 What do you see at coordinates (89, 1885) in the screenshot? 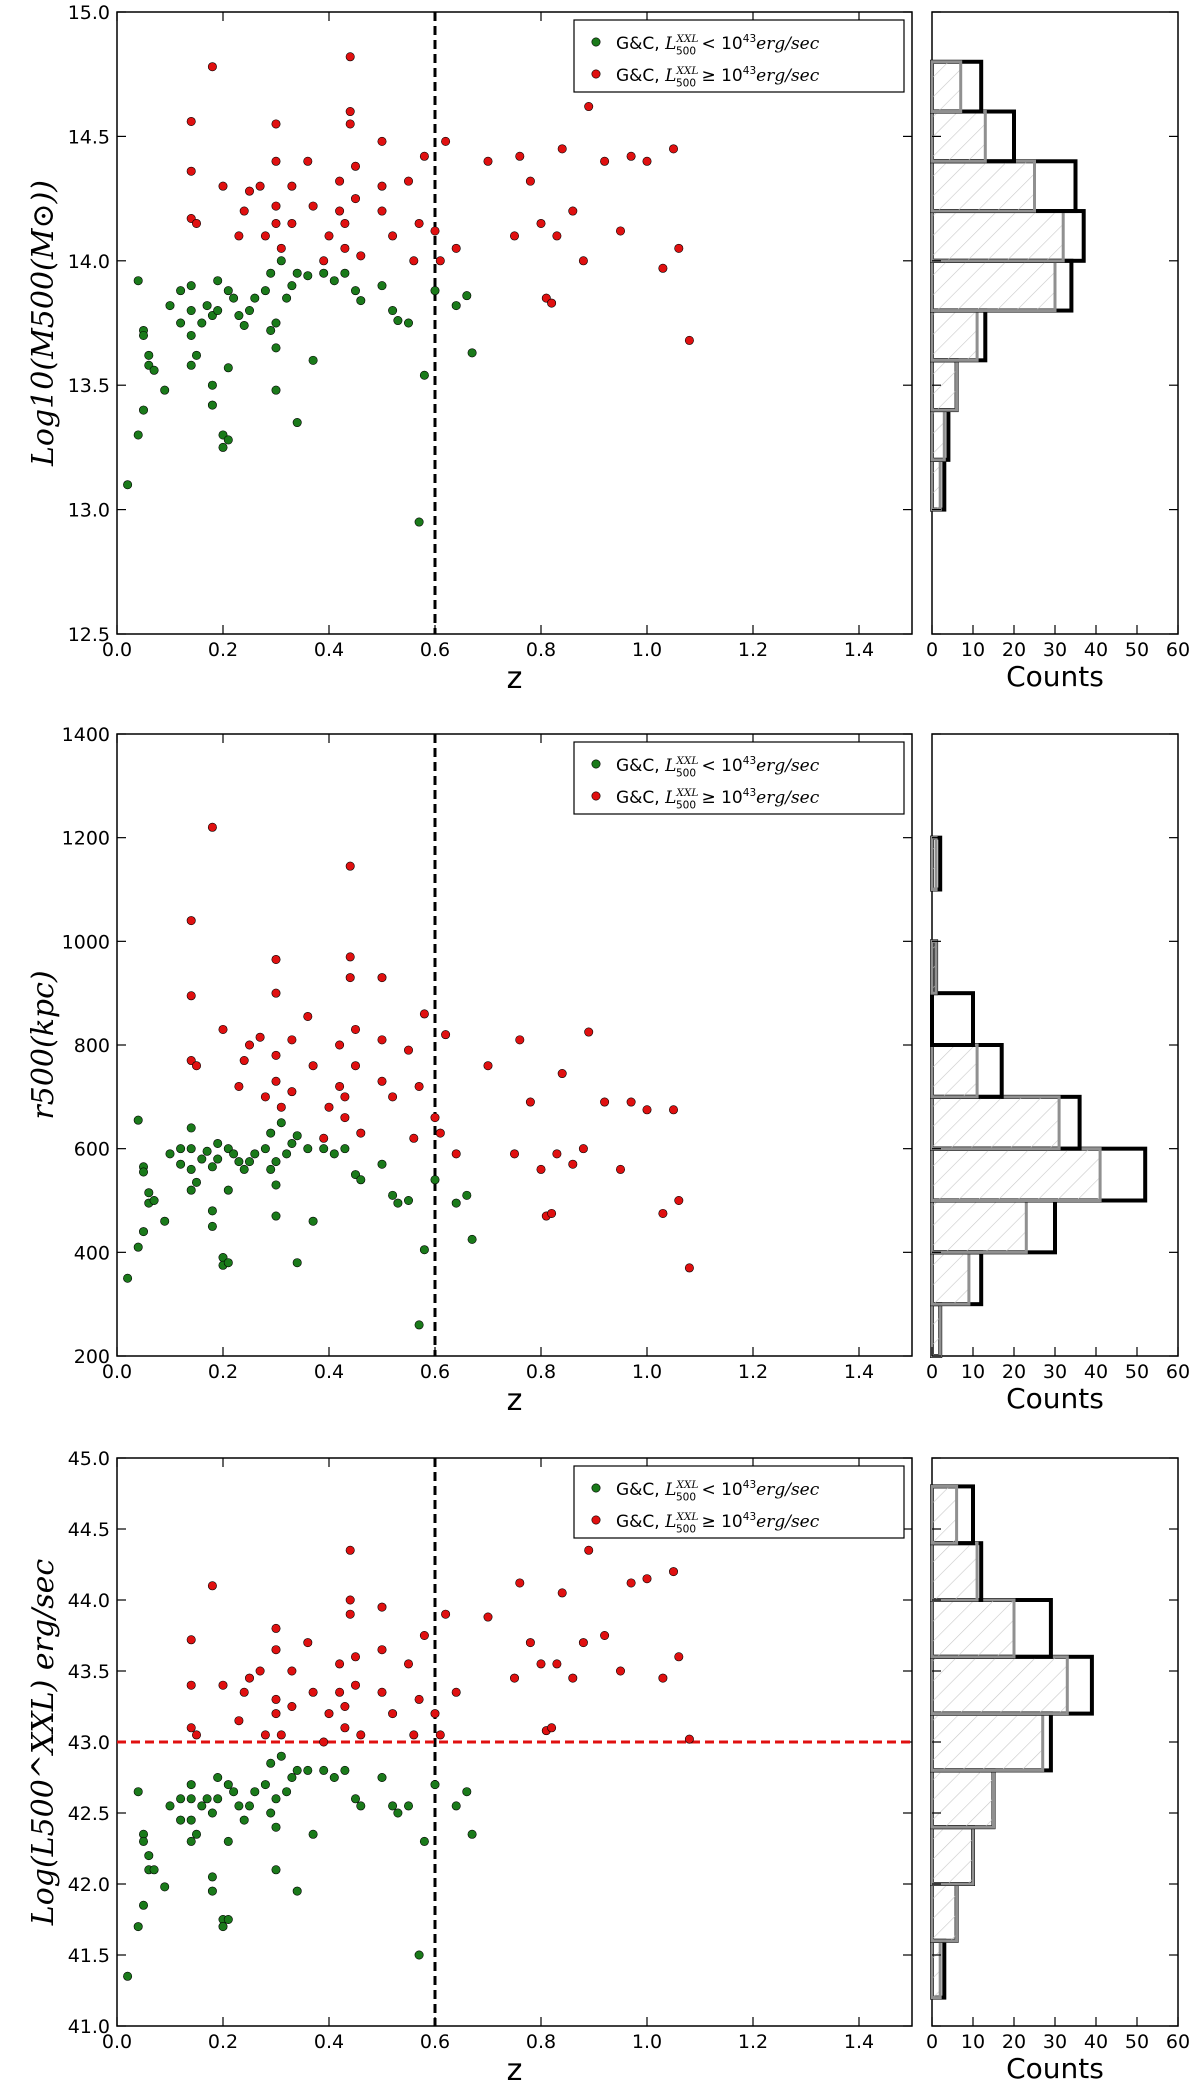
I see `y-tick-label: 42.0` at bounding box center [89, 1885].